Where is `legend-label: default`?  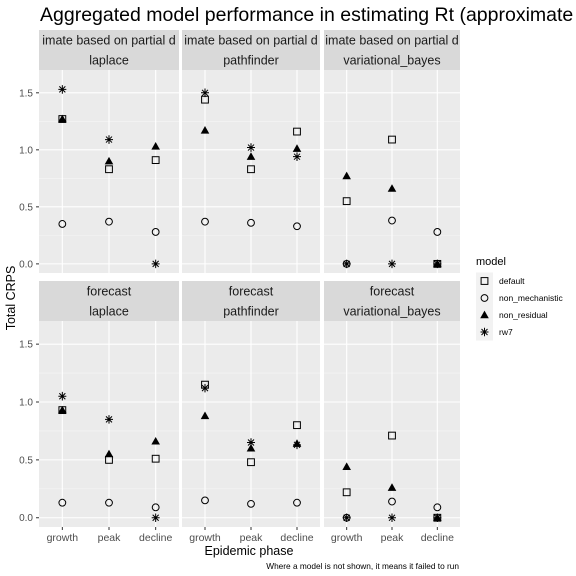
legend-label: default is located at coordinates (512, 281).